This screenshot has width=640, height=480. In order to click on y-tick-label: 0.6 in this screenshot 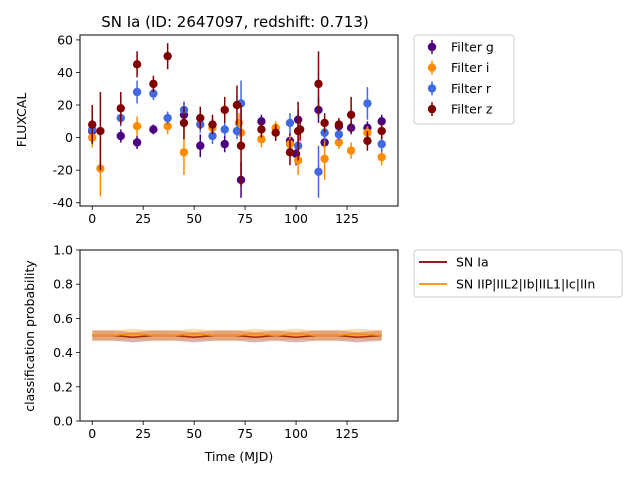, I will do `click(63, 318)`.